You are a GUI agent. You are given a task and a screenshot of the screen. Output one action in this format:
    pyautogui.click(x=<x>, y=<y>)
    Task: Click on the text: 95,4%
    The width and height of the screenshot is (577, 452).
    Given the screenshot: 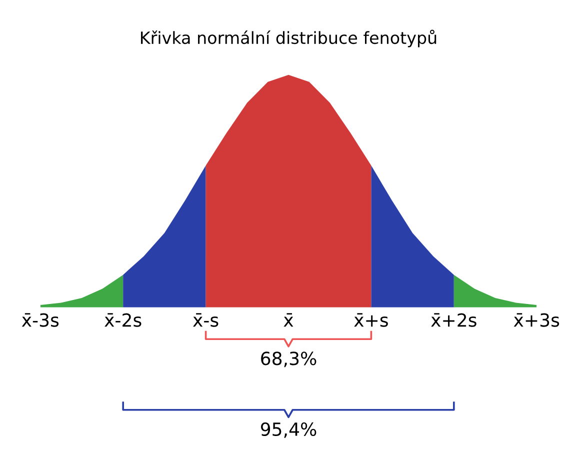 What is the action you would take?
    pyautogui.click(x=288, y=430)
    